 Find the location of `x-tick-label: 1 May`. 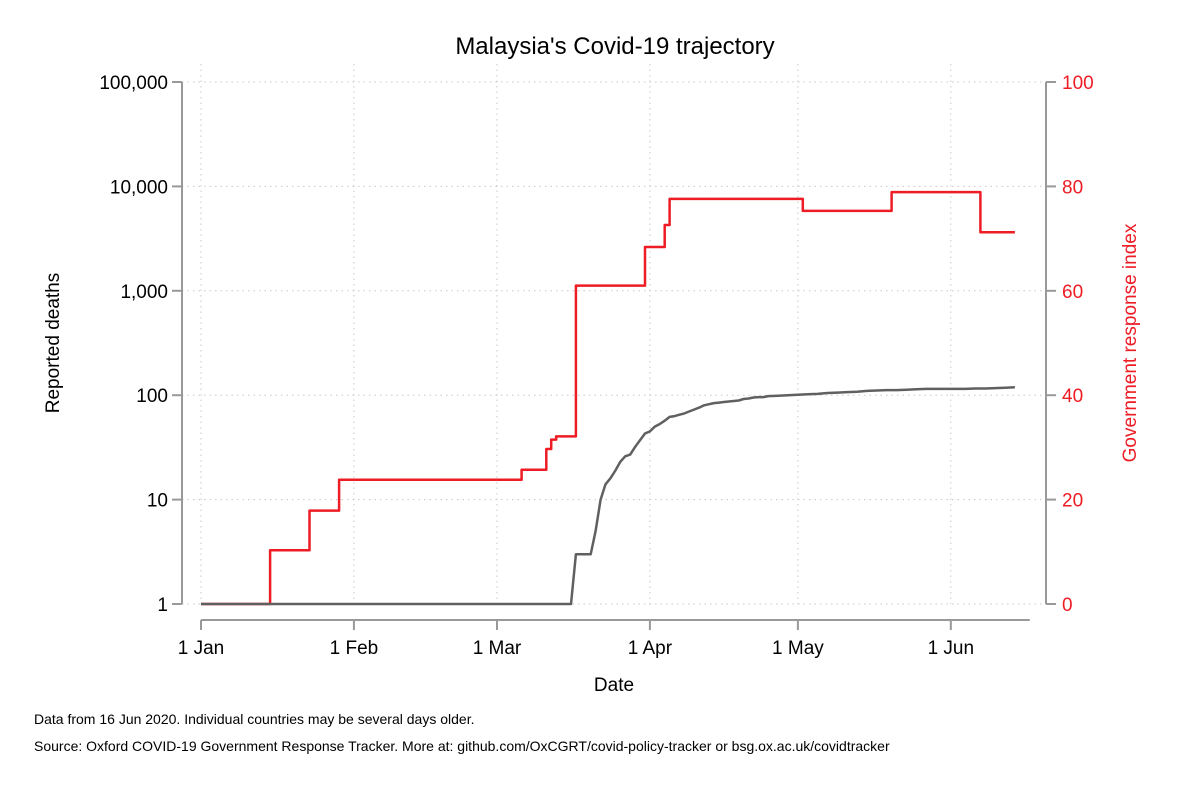

x-tick-label: 1 May is located at coordinates (798, 648).